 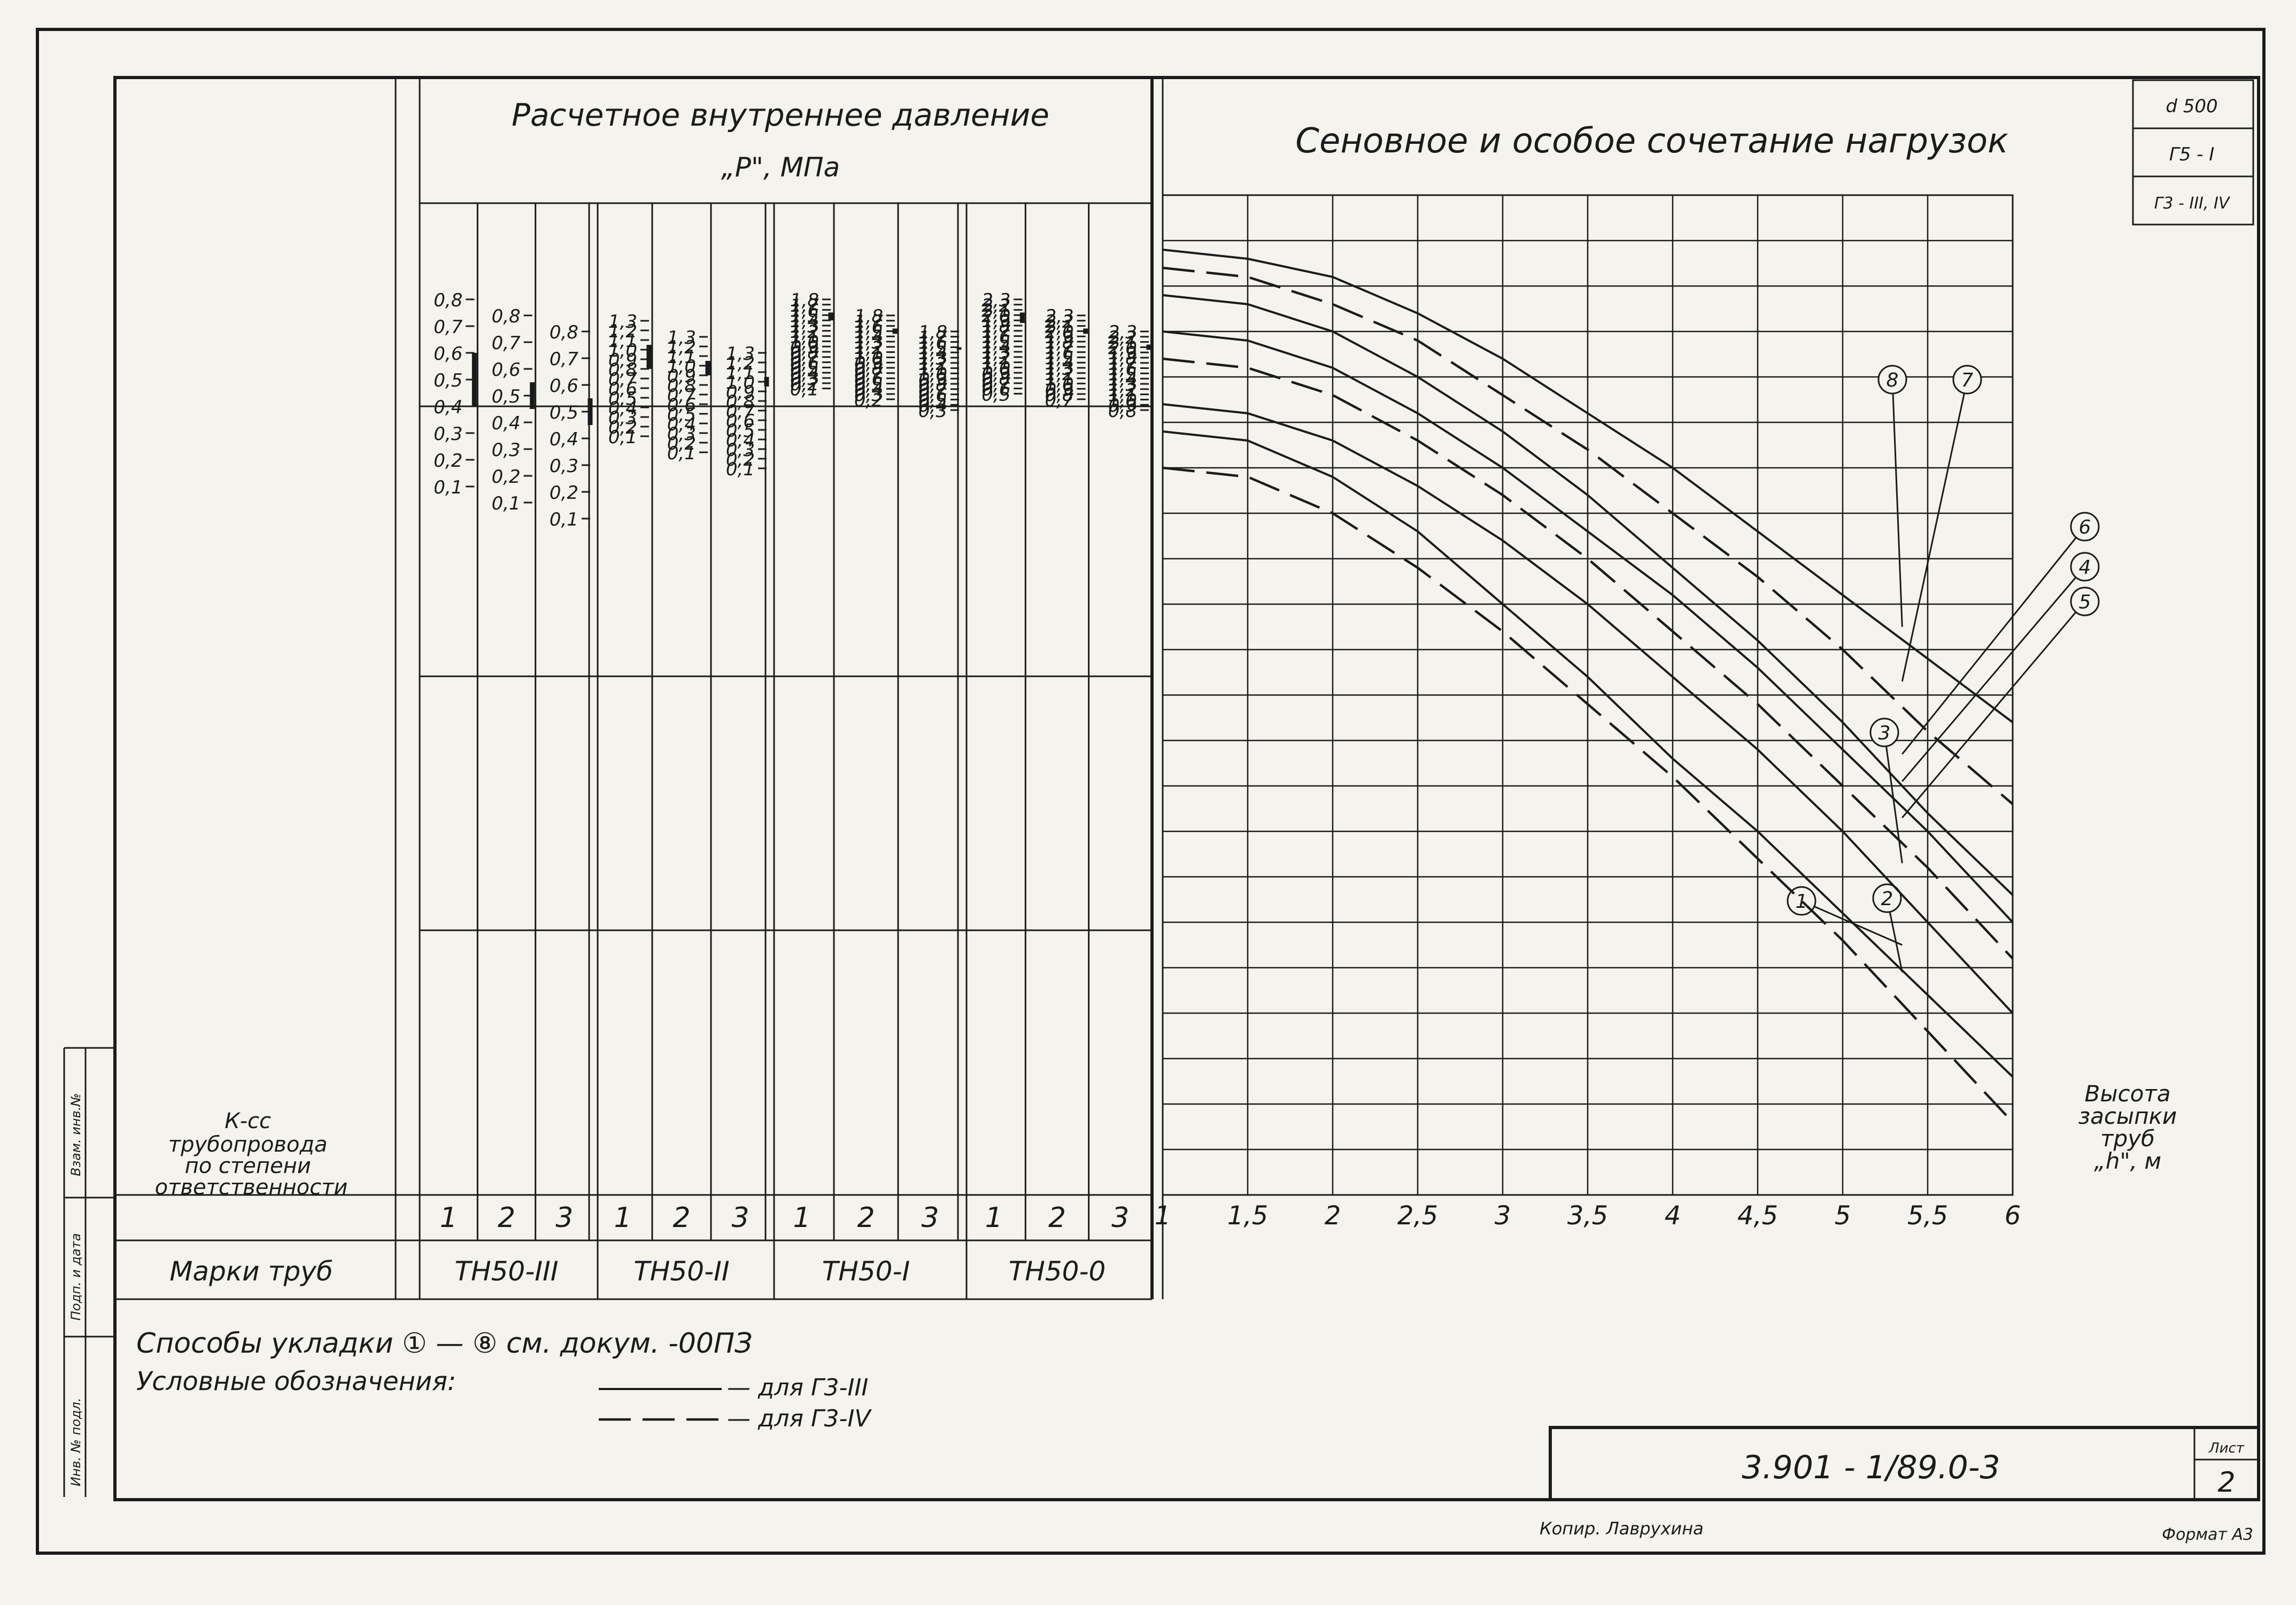 What do you see at coordinates (1802, 902) in the screenshot?
I see `series-label-1: 1` at bounding box center [1802, 902].